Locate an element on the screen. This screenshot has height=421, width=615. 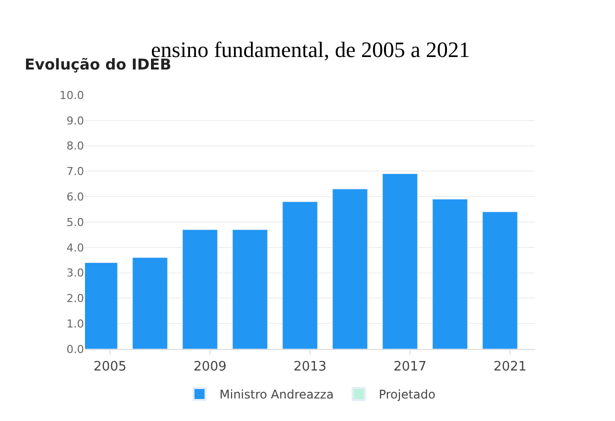
y-tick-label: 5.0 is located at coordinates (75, 222).